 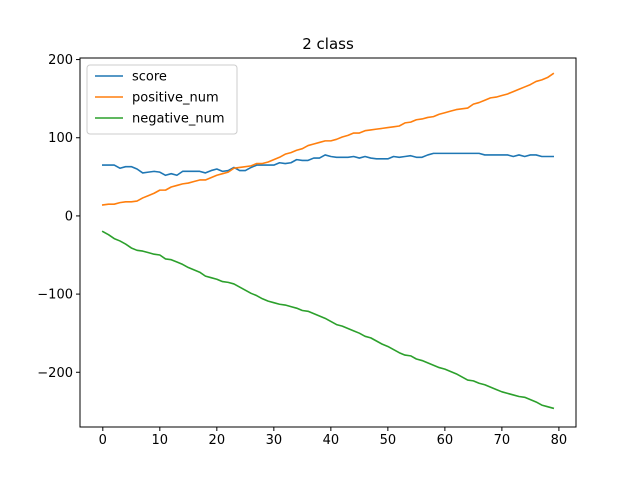 What do you see at coordinates (388, 440) in the screenshot?
I see `x-tick-label: 50` at bounding box center [388, 440].